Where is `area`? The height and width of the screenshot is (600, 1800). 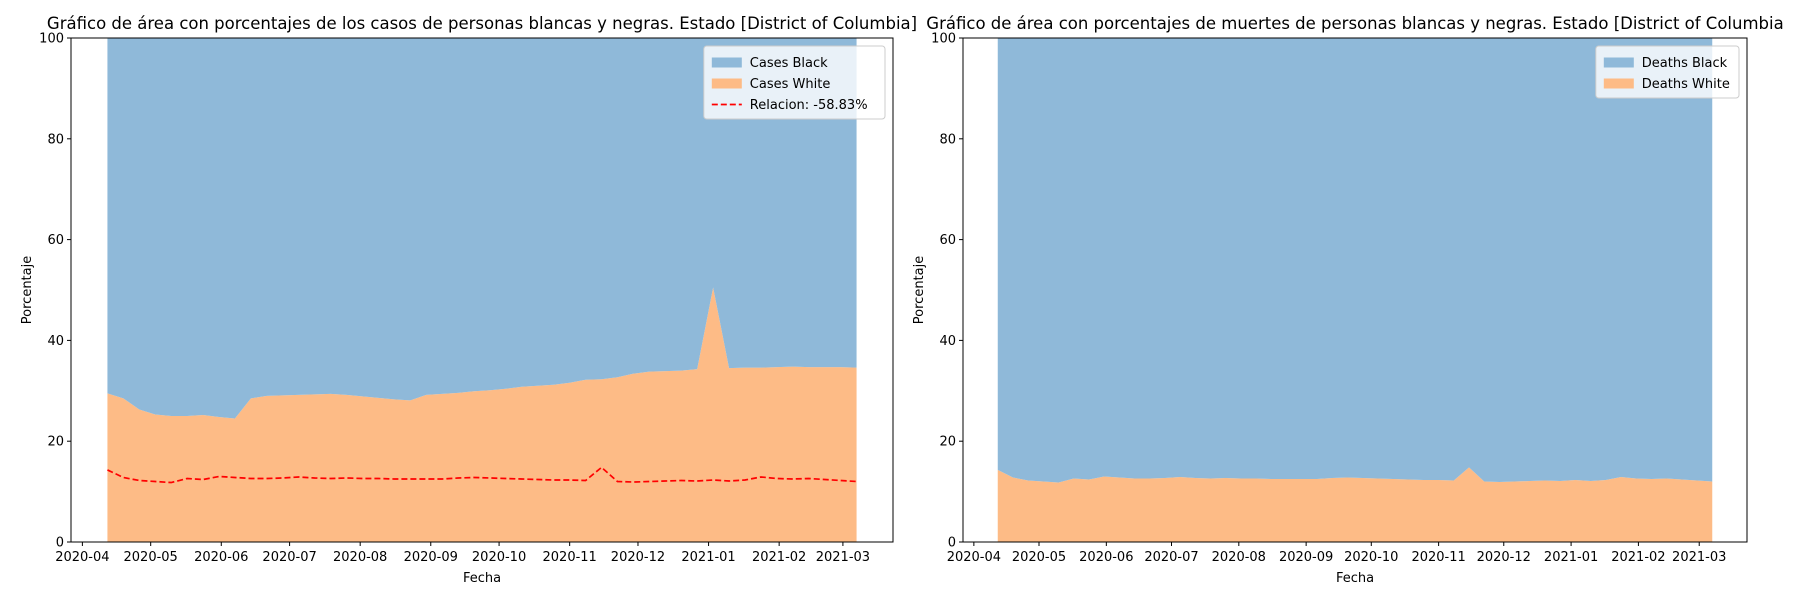 area is located at coordinates (1355, 504).